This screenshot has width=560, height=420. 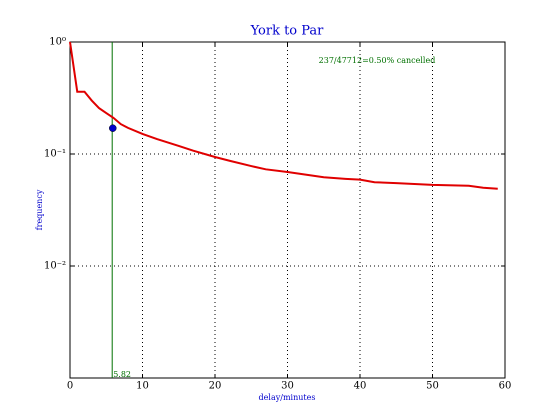 What do you see at coordinates (55, 266) in the screenshot?
I see `y-tick-label: 10⁻²` at bounding box center [55, 266].